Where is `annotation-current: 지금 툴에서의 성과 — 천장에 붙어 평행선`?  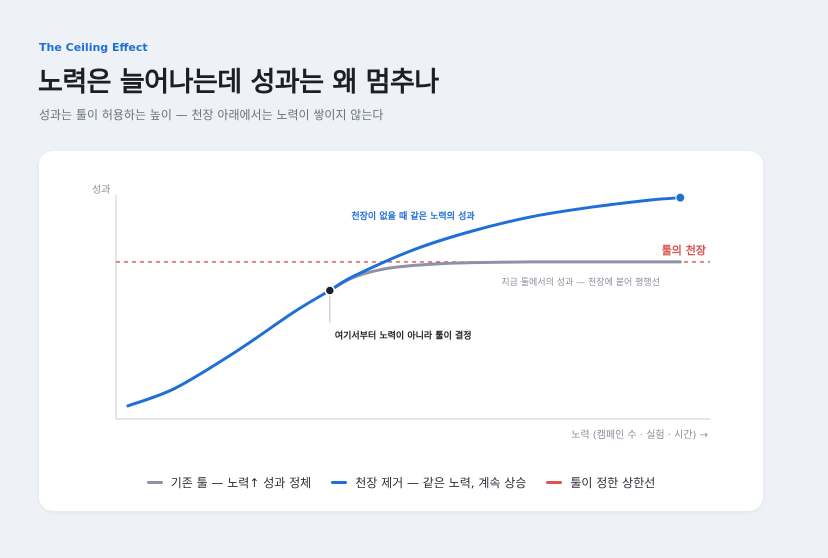
annotation-current: 지금 툴에서의 성과 — 천장에 붙어 평행선 is located at coordinates (580, 282).